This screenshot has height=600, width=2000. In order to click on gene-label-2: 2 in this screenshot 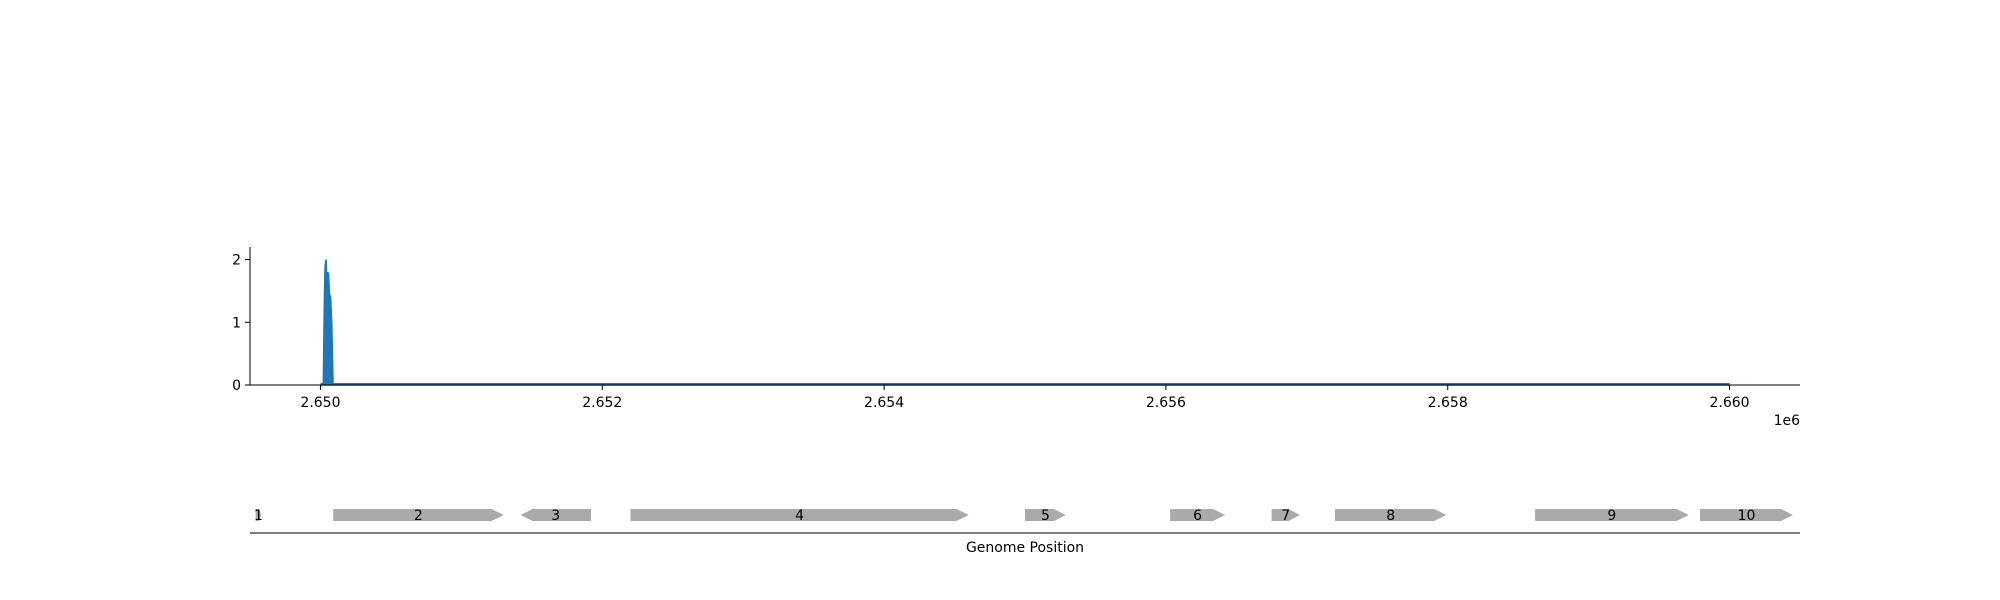, I will do `click(418, 516)`.